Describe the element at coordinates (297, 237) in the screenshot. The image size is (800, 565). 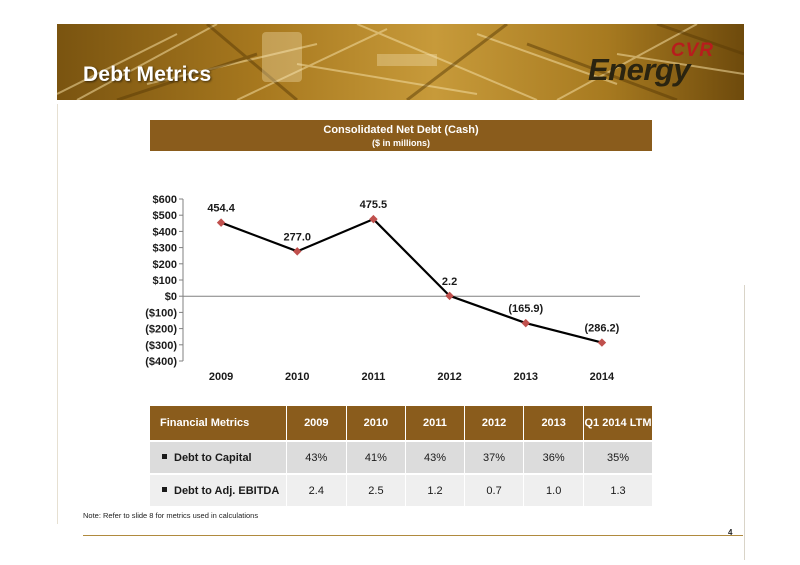
I see `data-label: 277.0` at that location.